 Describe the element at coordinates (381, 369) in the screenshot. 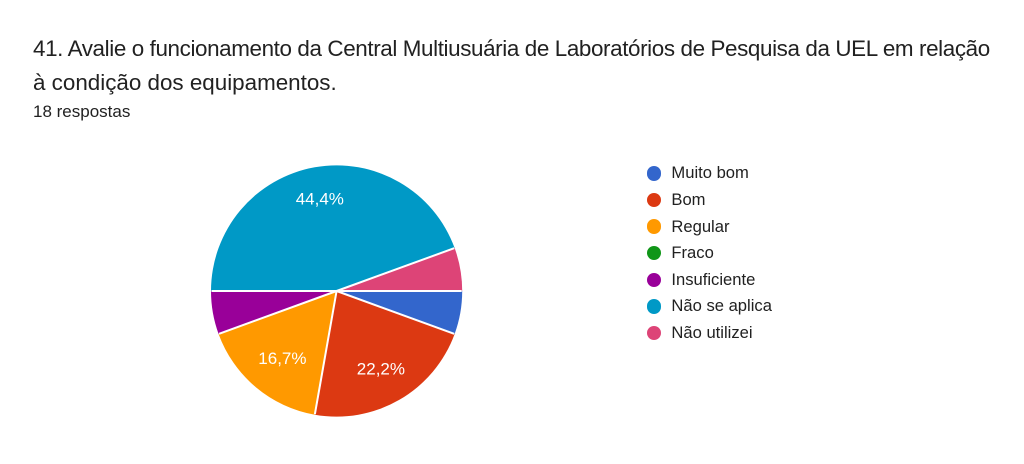

I see `svg-text: 22,2%` at that location.